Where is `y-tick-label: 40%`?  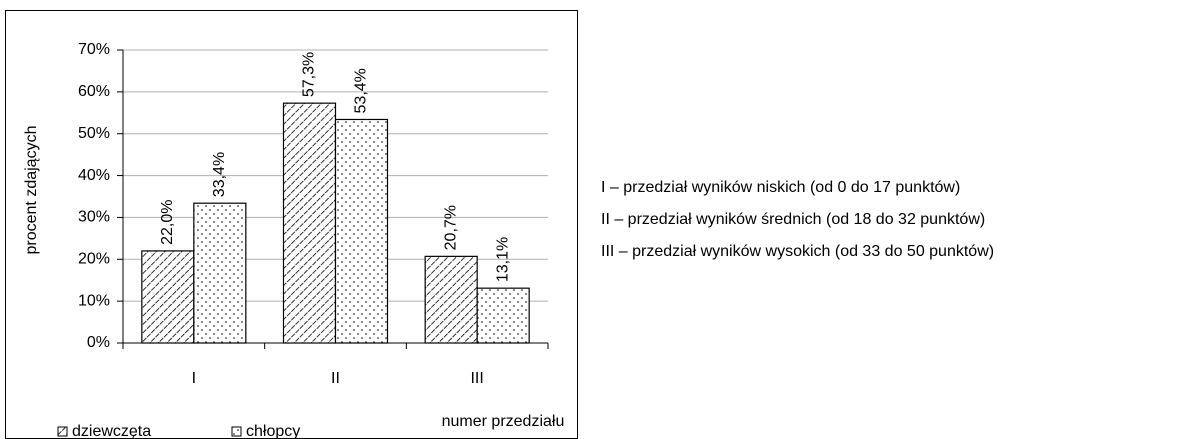 y-tick-label: 40% is located at coordinates (94, 175).